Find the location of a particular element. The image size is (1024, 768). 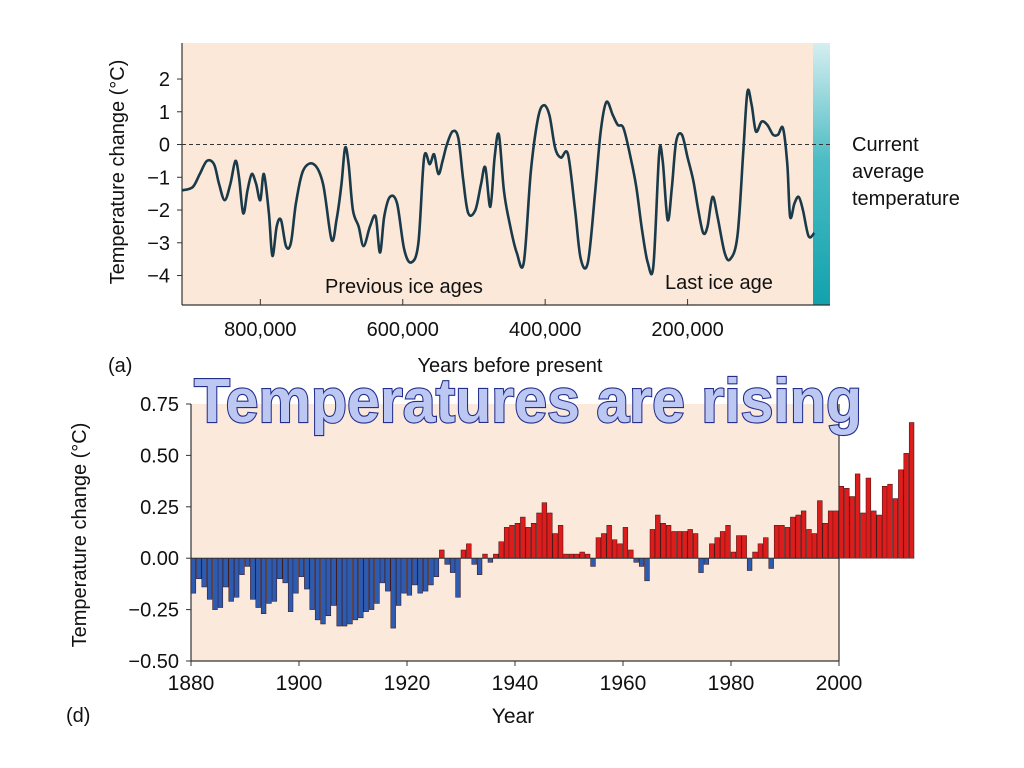

panel-d-y-tick-label: 0.00 is located at coordinates (159, 559).